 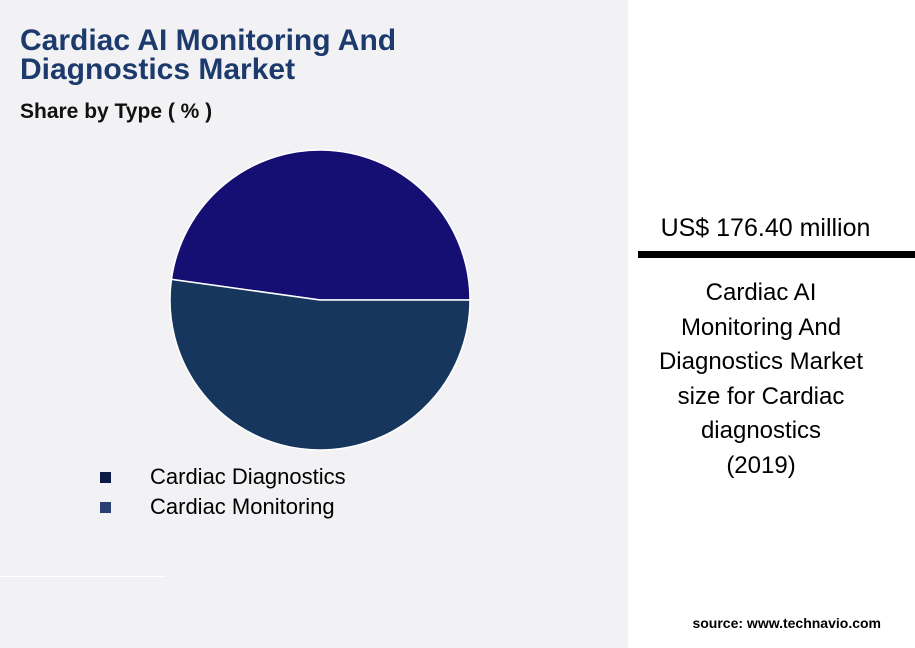 I want to click on description-line: (2019), so click(x=761, y=465).